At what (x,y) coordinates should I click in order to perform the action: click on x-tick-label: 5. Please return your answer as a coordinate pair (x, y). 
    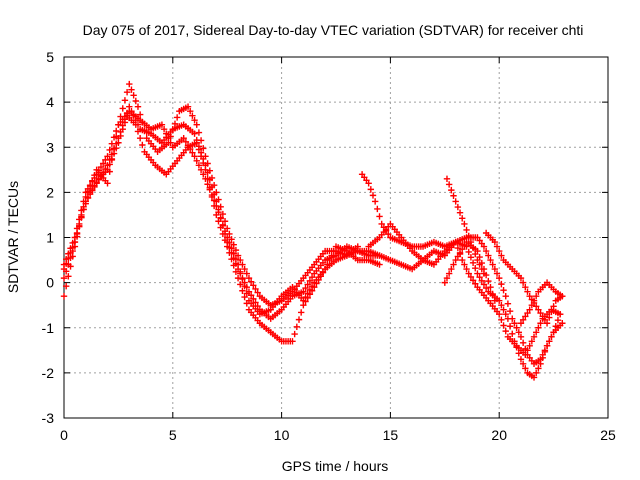
    Looking at the image, I should click on (173, 435).